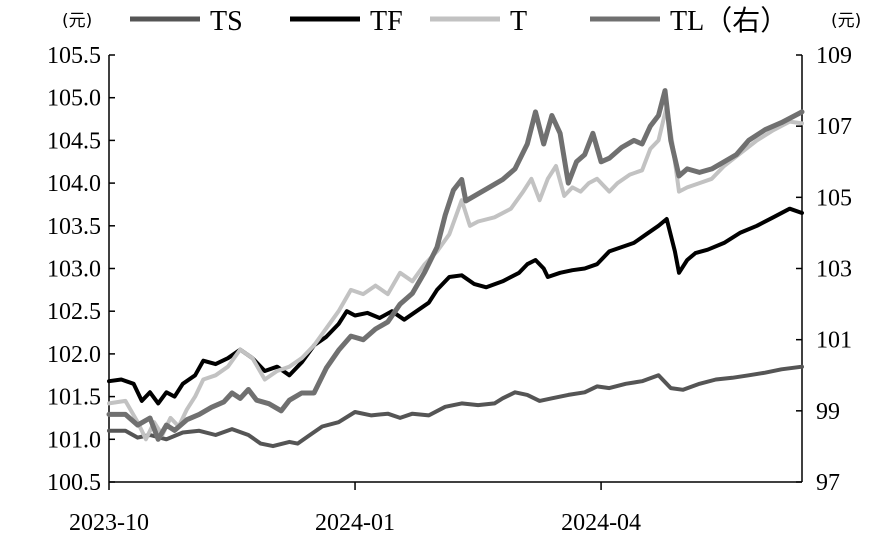 The image size is (883, 539). What do you see at coordinates (74, 398) in the screenshot?
I see `left-tick-label: 101.5` at bounding box center [74, 398].